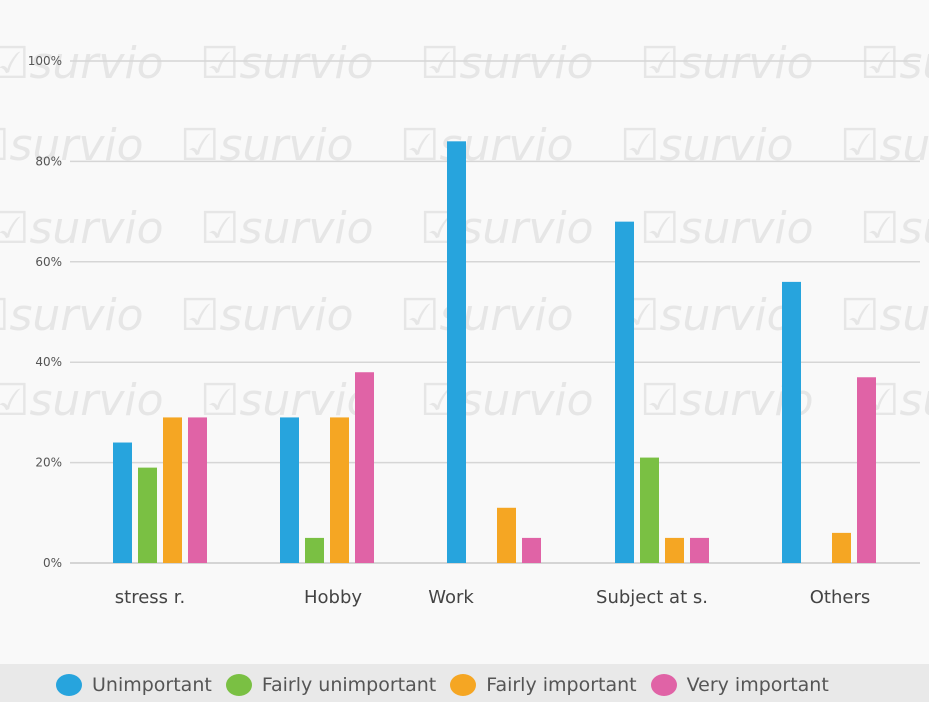  What do you see at coordinates (866, 470) in the screenshot?
I see `bar-very-important-others` at bounding box center [866, 470].